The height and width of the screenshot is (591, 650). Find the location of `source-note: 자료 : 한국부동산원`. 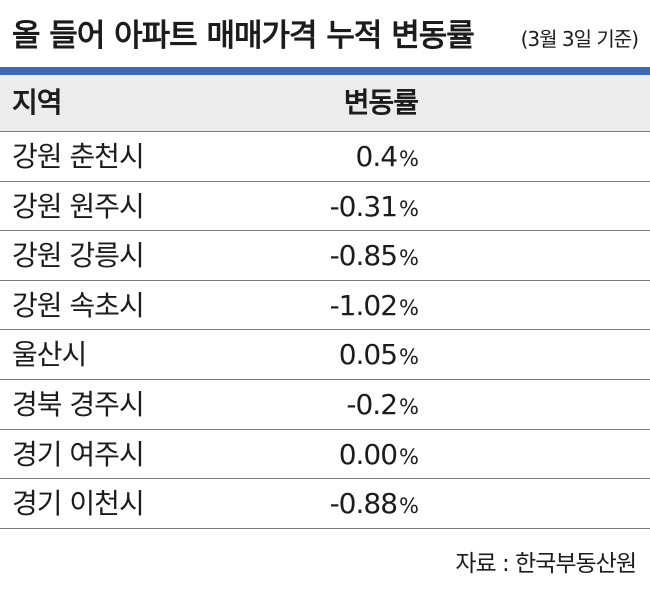

source-note: 자료 : 한국부동산원 is located at coordinates (546, 564).